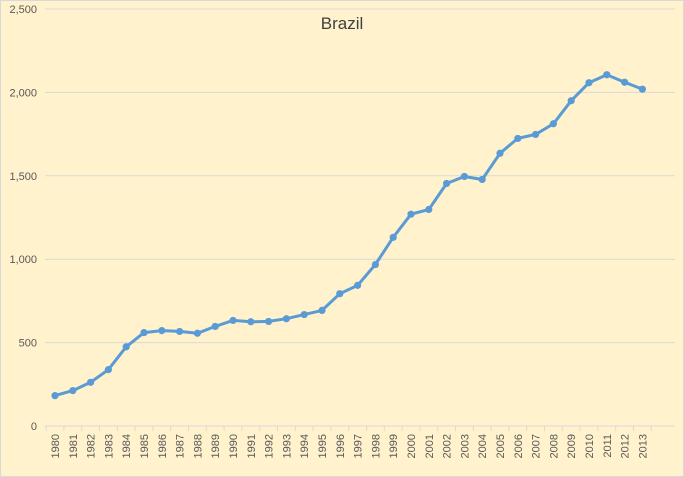 Image resolution: width=684 pixels, height=477 pixels. Describe the element at coordinates (412, 446) in the screenshot. I see `x-tick-label: 2000` at that location.